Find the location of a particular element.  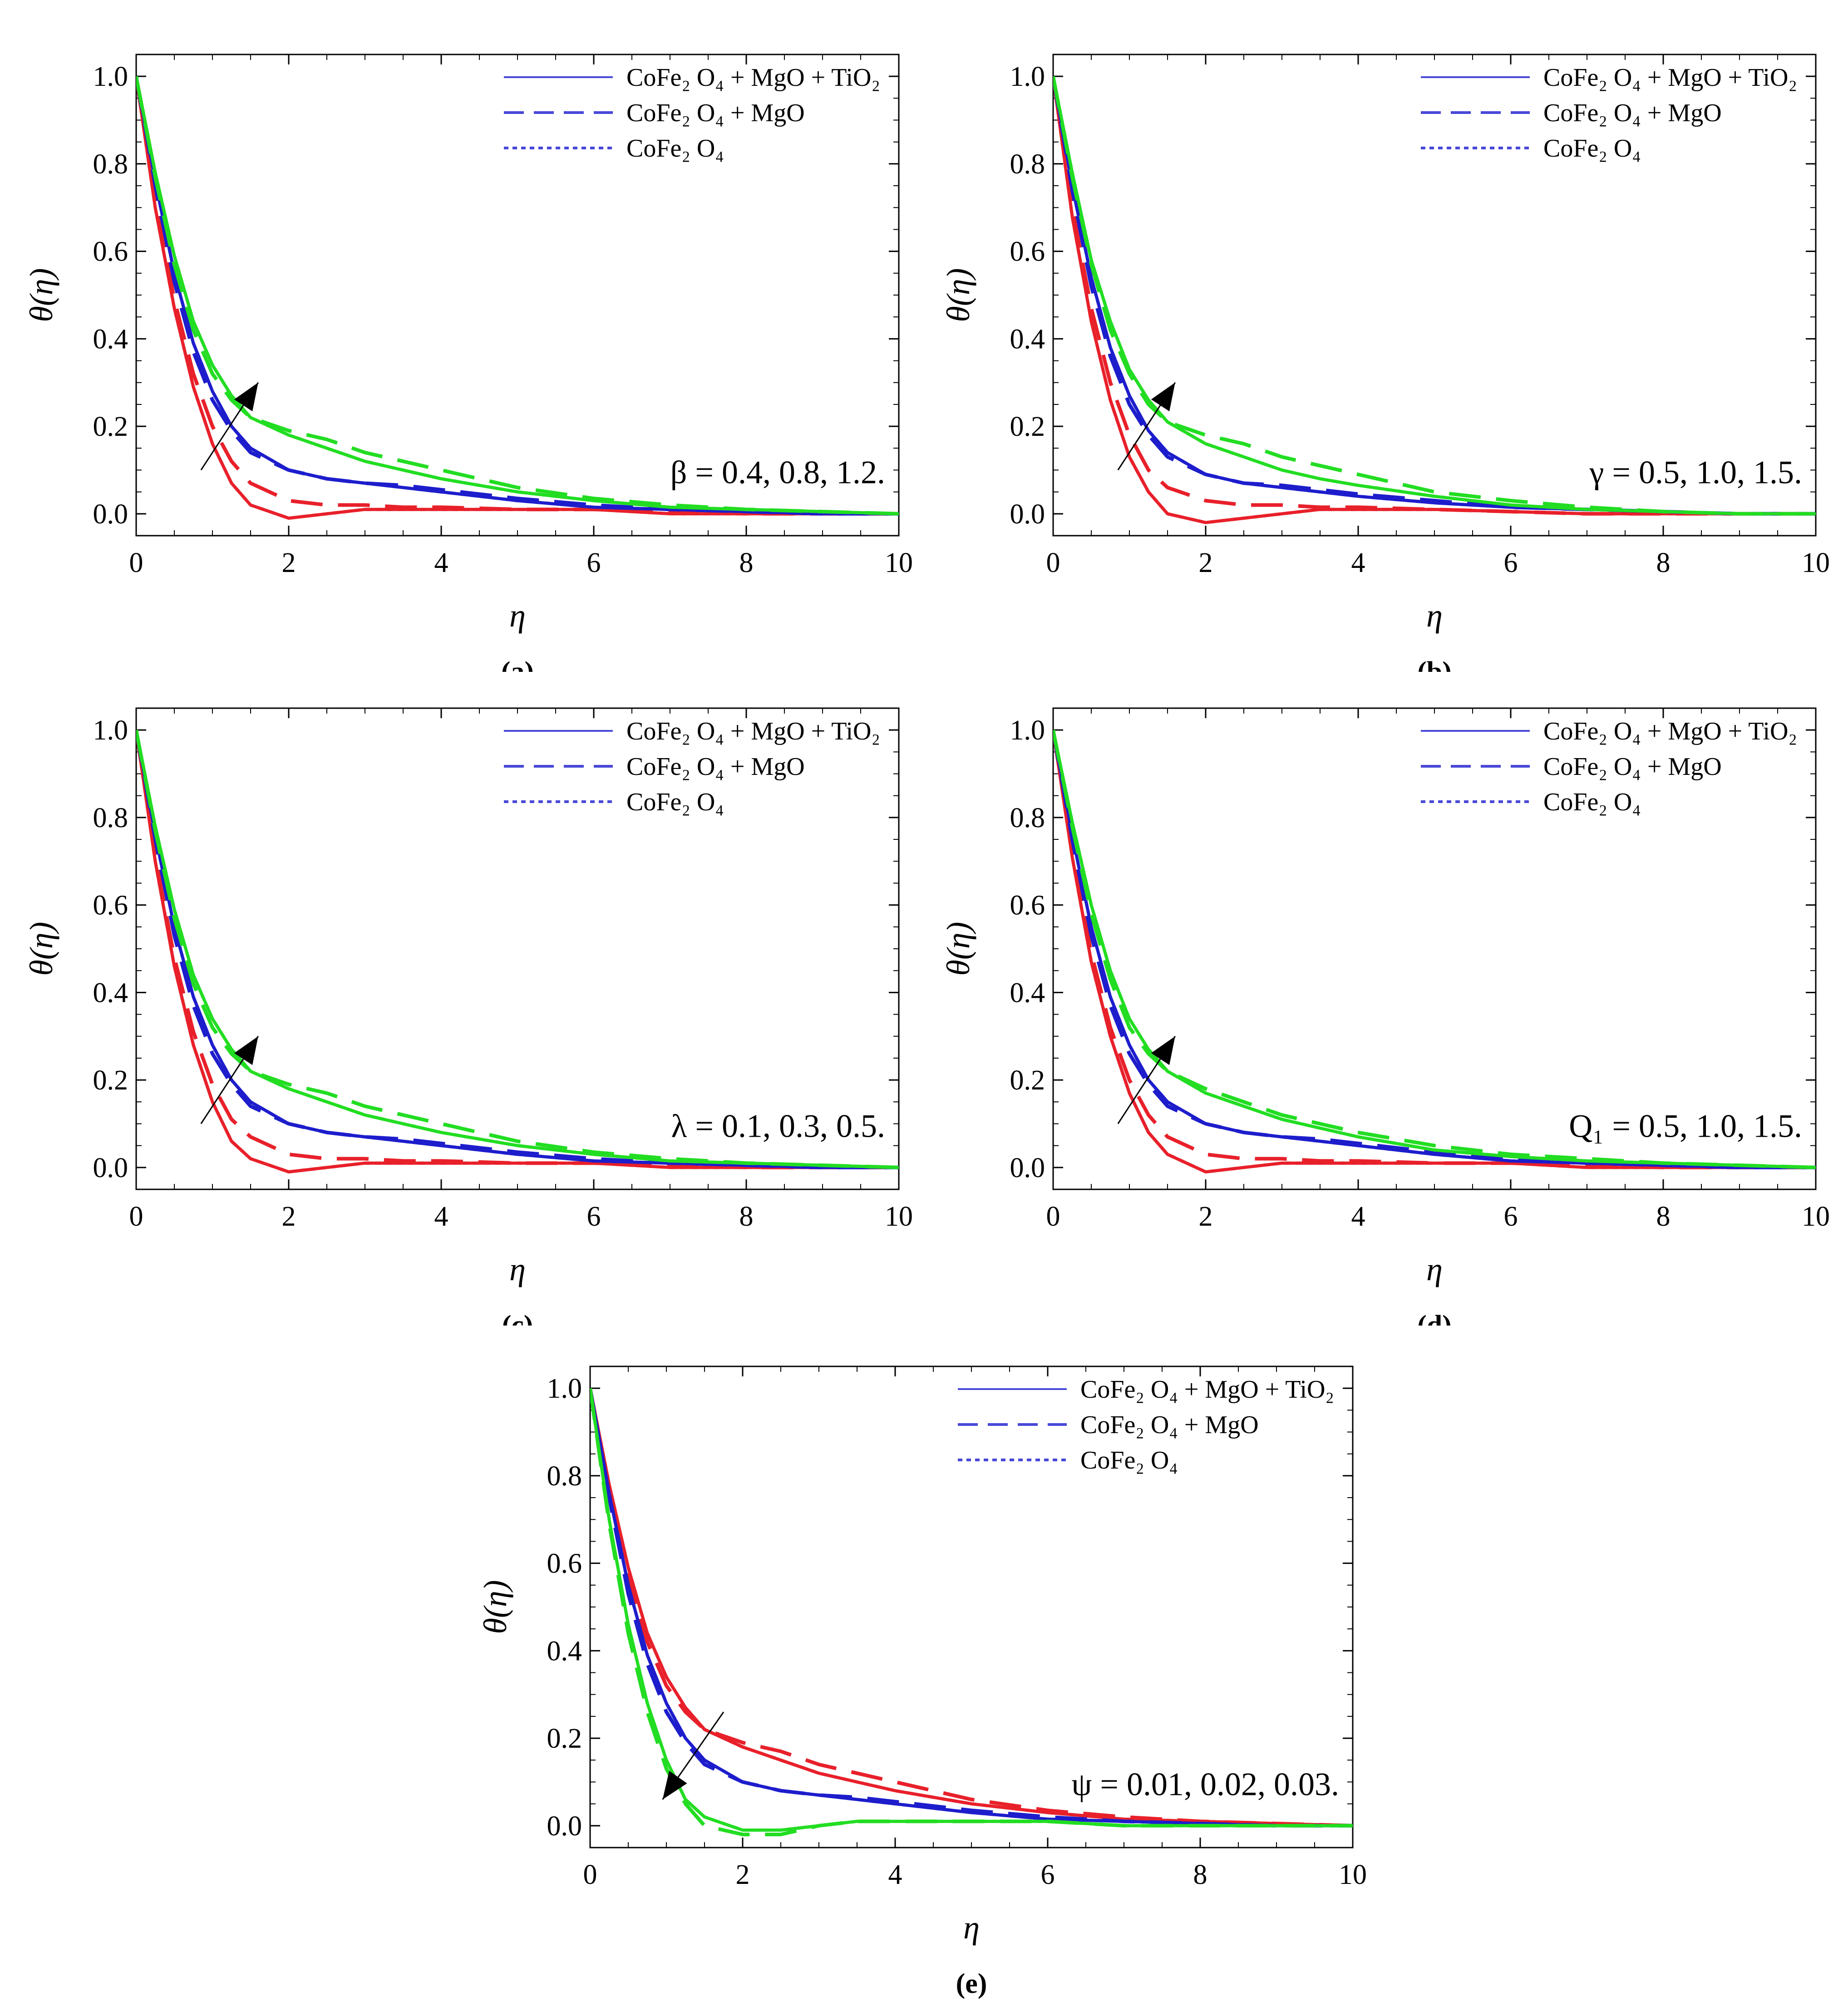

series-blue-solid-line is located at coordinates (1434, 296).